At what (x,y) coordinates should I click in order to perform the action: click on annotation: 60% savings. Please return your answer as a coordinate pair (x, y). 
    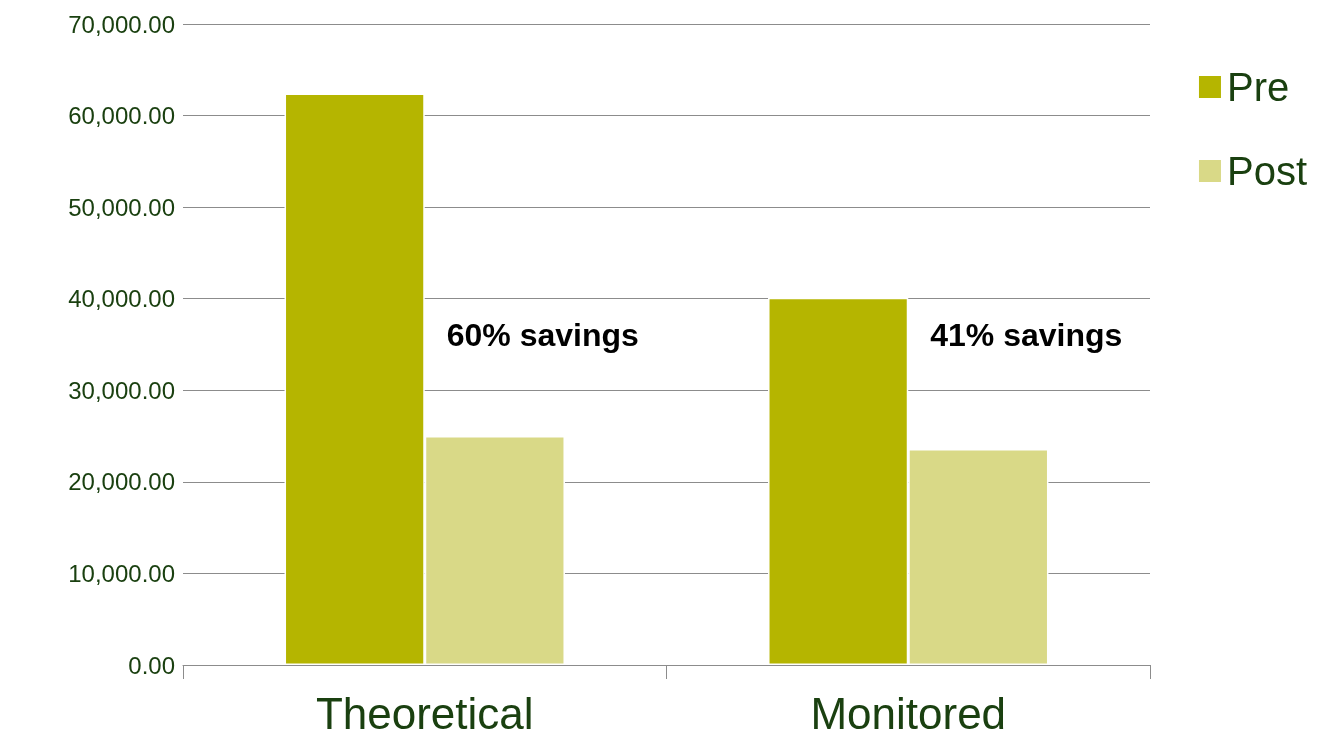
    Looking at the image, I should click on (542, 335).